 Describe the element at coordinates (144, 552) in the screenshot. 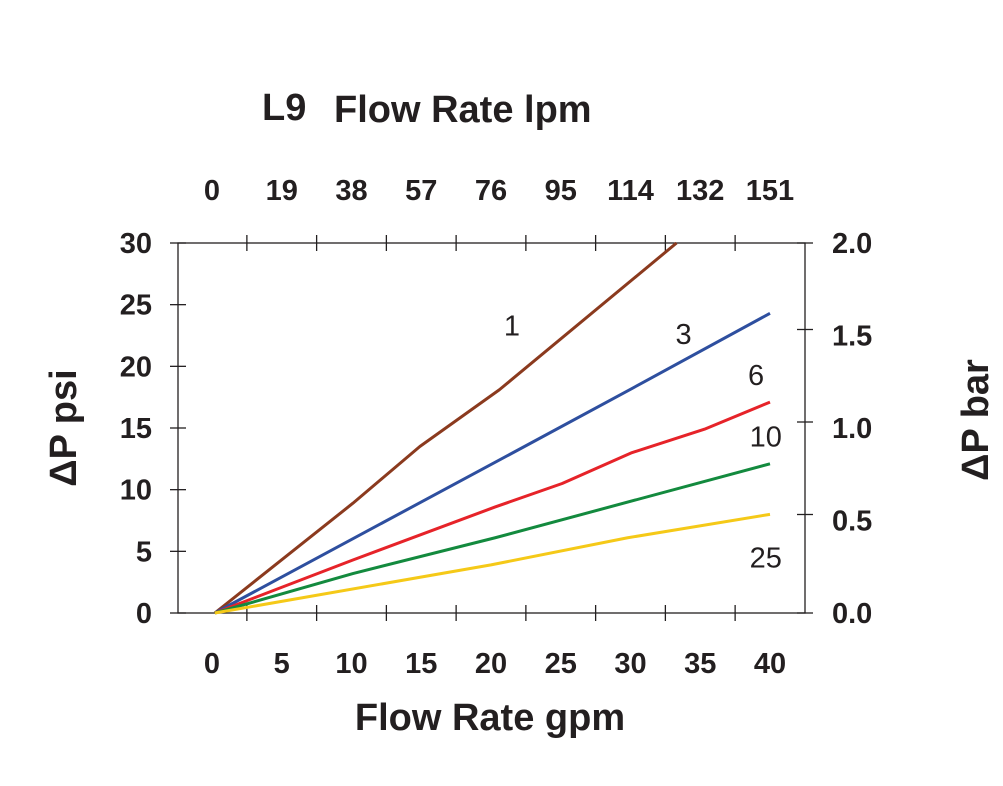

I see `y-tick-label: 5` at that location.